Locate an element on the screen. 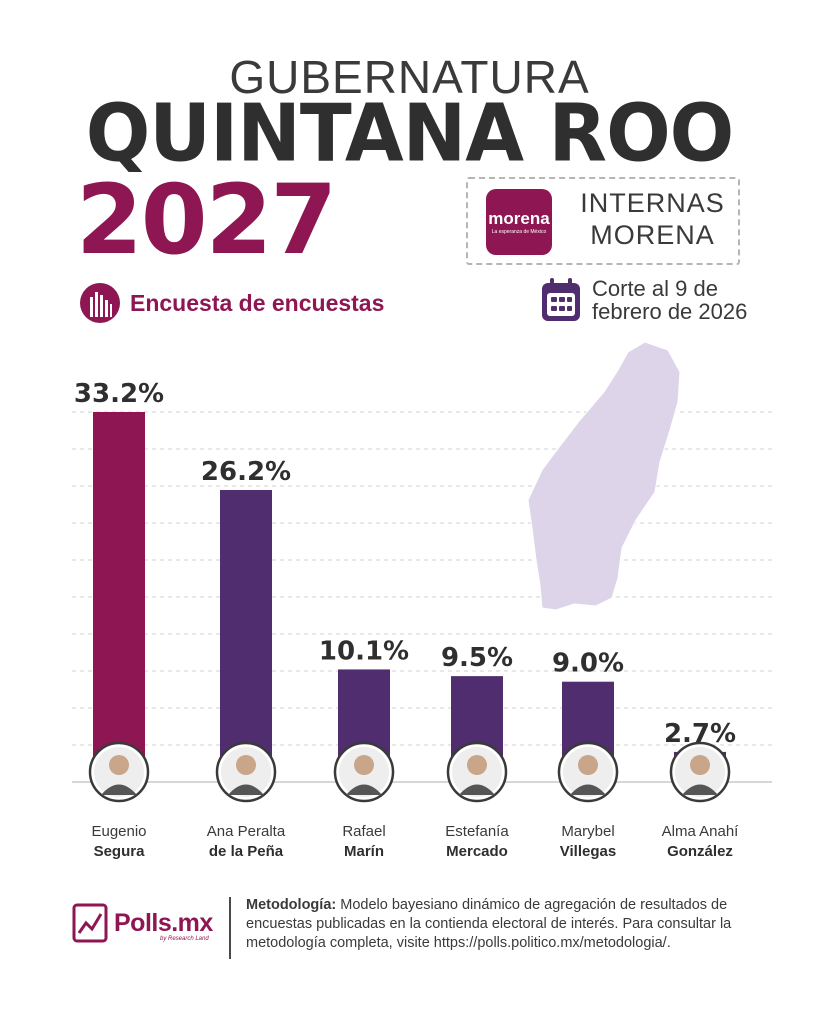 The width and height of the screenshot is (819, 1024). title-year: 2027 is located at coordinates (206, 220).